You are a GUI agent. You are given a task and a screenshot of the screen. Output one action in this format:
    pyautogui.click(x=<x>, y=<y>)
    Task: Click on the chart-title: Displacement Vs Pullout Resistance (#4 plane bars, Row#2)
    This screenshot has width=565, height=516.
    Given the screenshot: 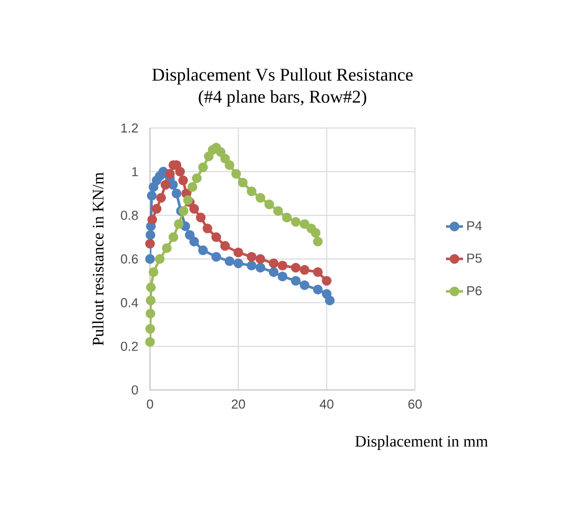 What is the action you would take?
    pyautogui.click(x=282, y=87)
    